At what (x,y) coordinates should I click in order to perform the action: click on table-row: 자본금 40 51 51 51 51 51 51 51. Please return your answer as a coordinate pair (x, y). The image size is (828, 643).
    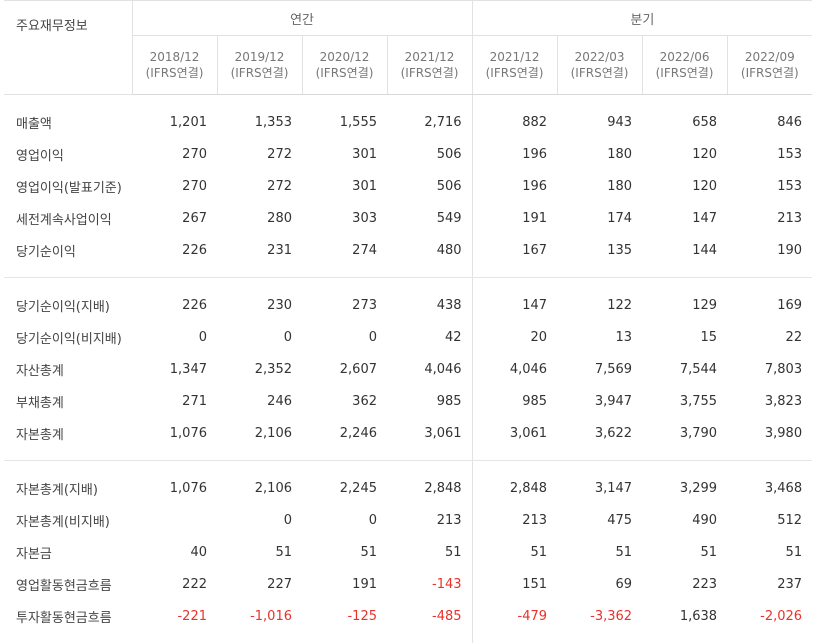
    Looking at the image, I should click on (408, 552).